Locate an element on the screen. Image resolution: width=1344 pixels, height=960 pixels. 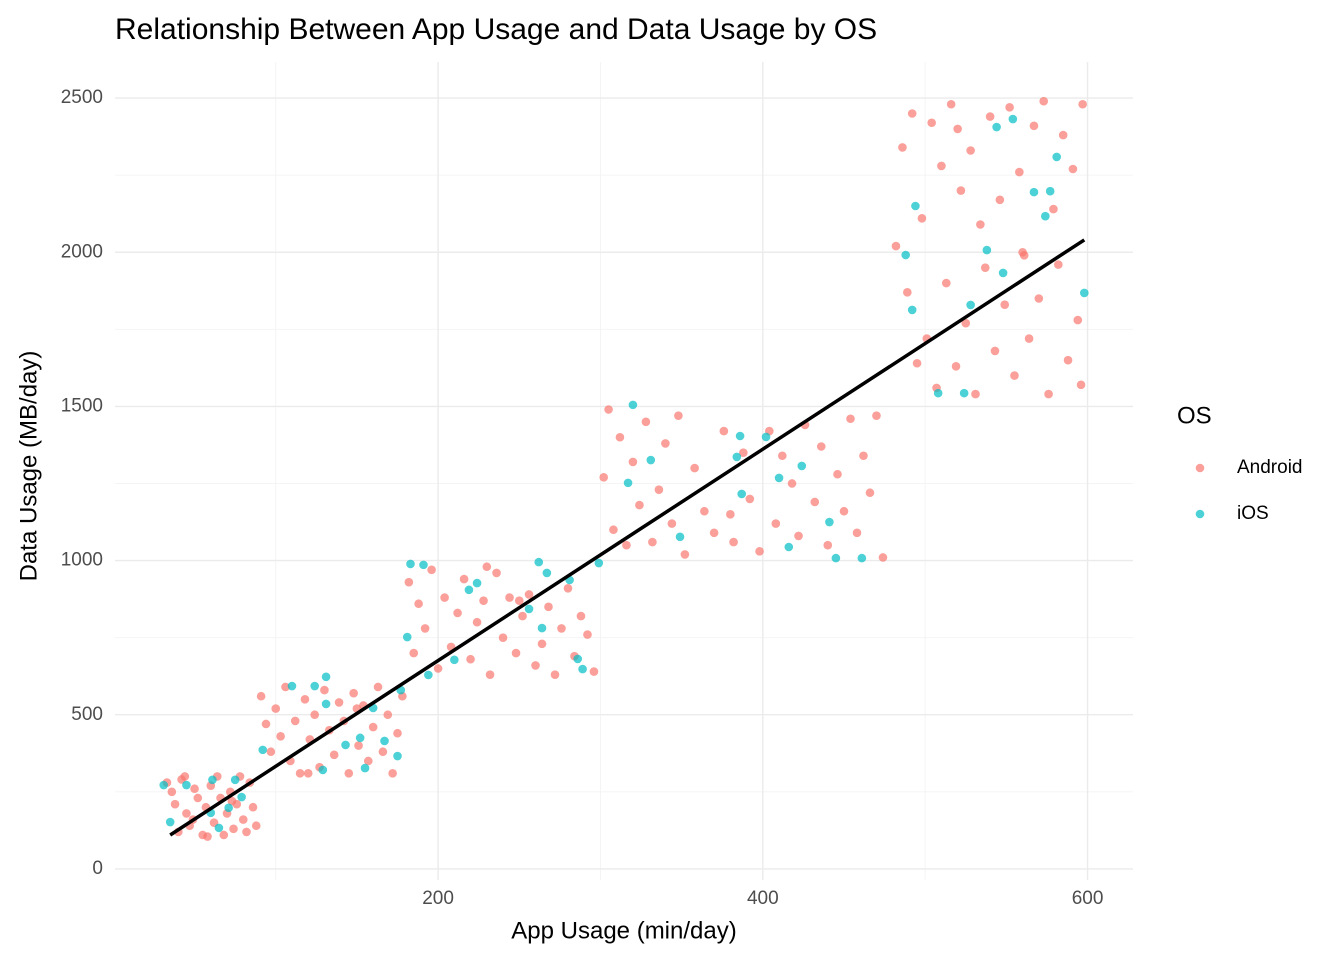
y-tick-label: 1000 is located at coordinates (82, 560).